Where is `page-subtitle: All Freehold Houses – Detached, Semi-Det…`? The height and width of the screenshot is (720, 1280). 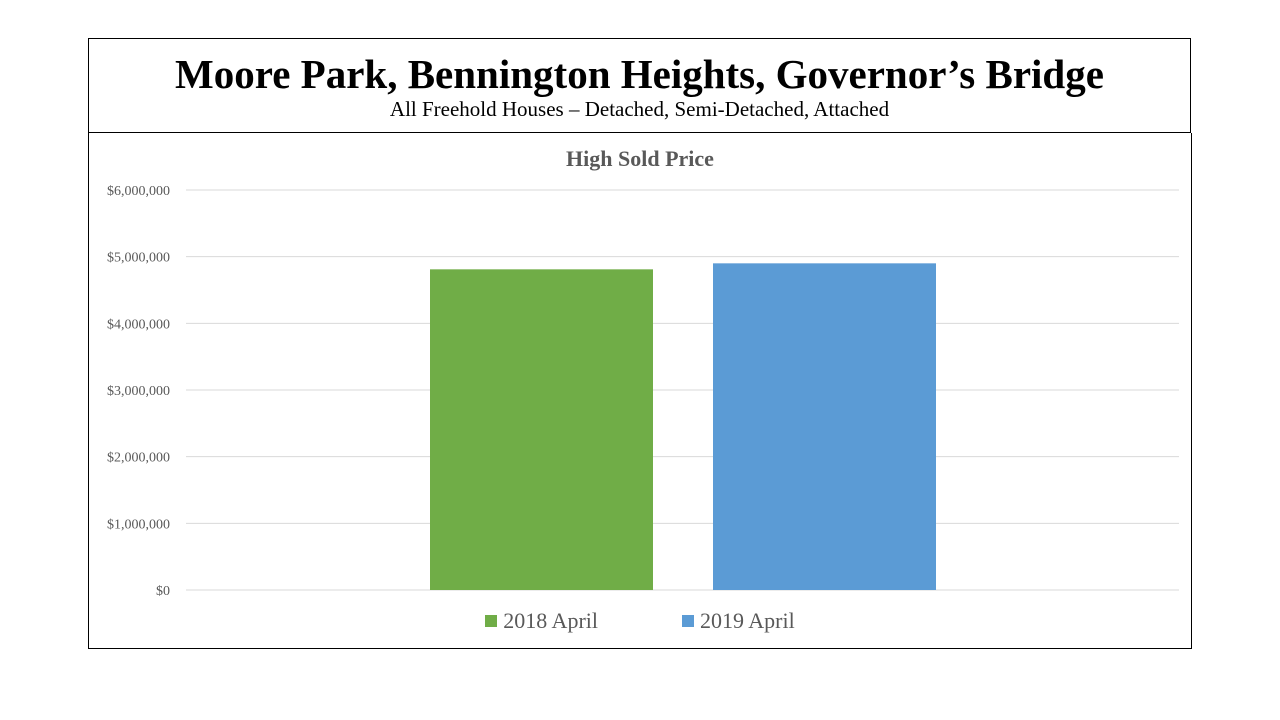 page-subtitle: All Freehold Houses – Detached, Semi-Det… is located at coordinates (639, 109).